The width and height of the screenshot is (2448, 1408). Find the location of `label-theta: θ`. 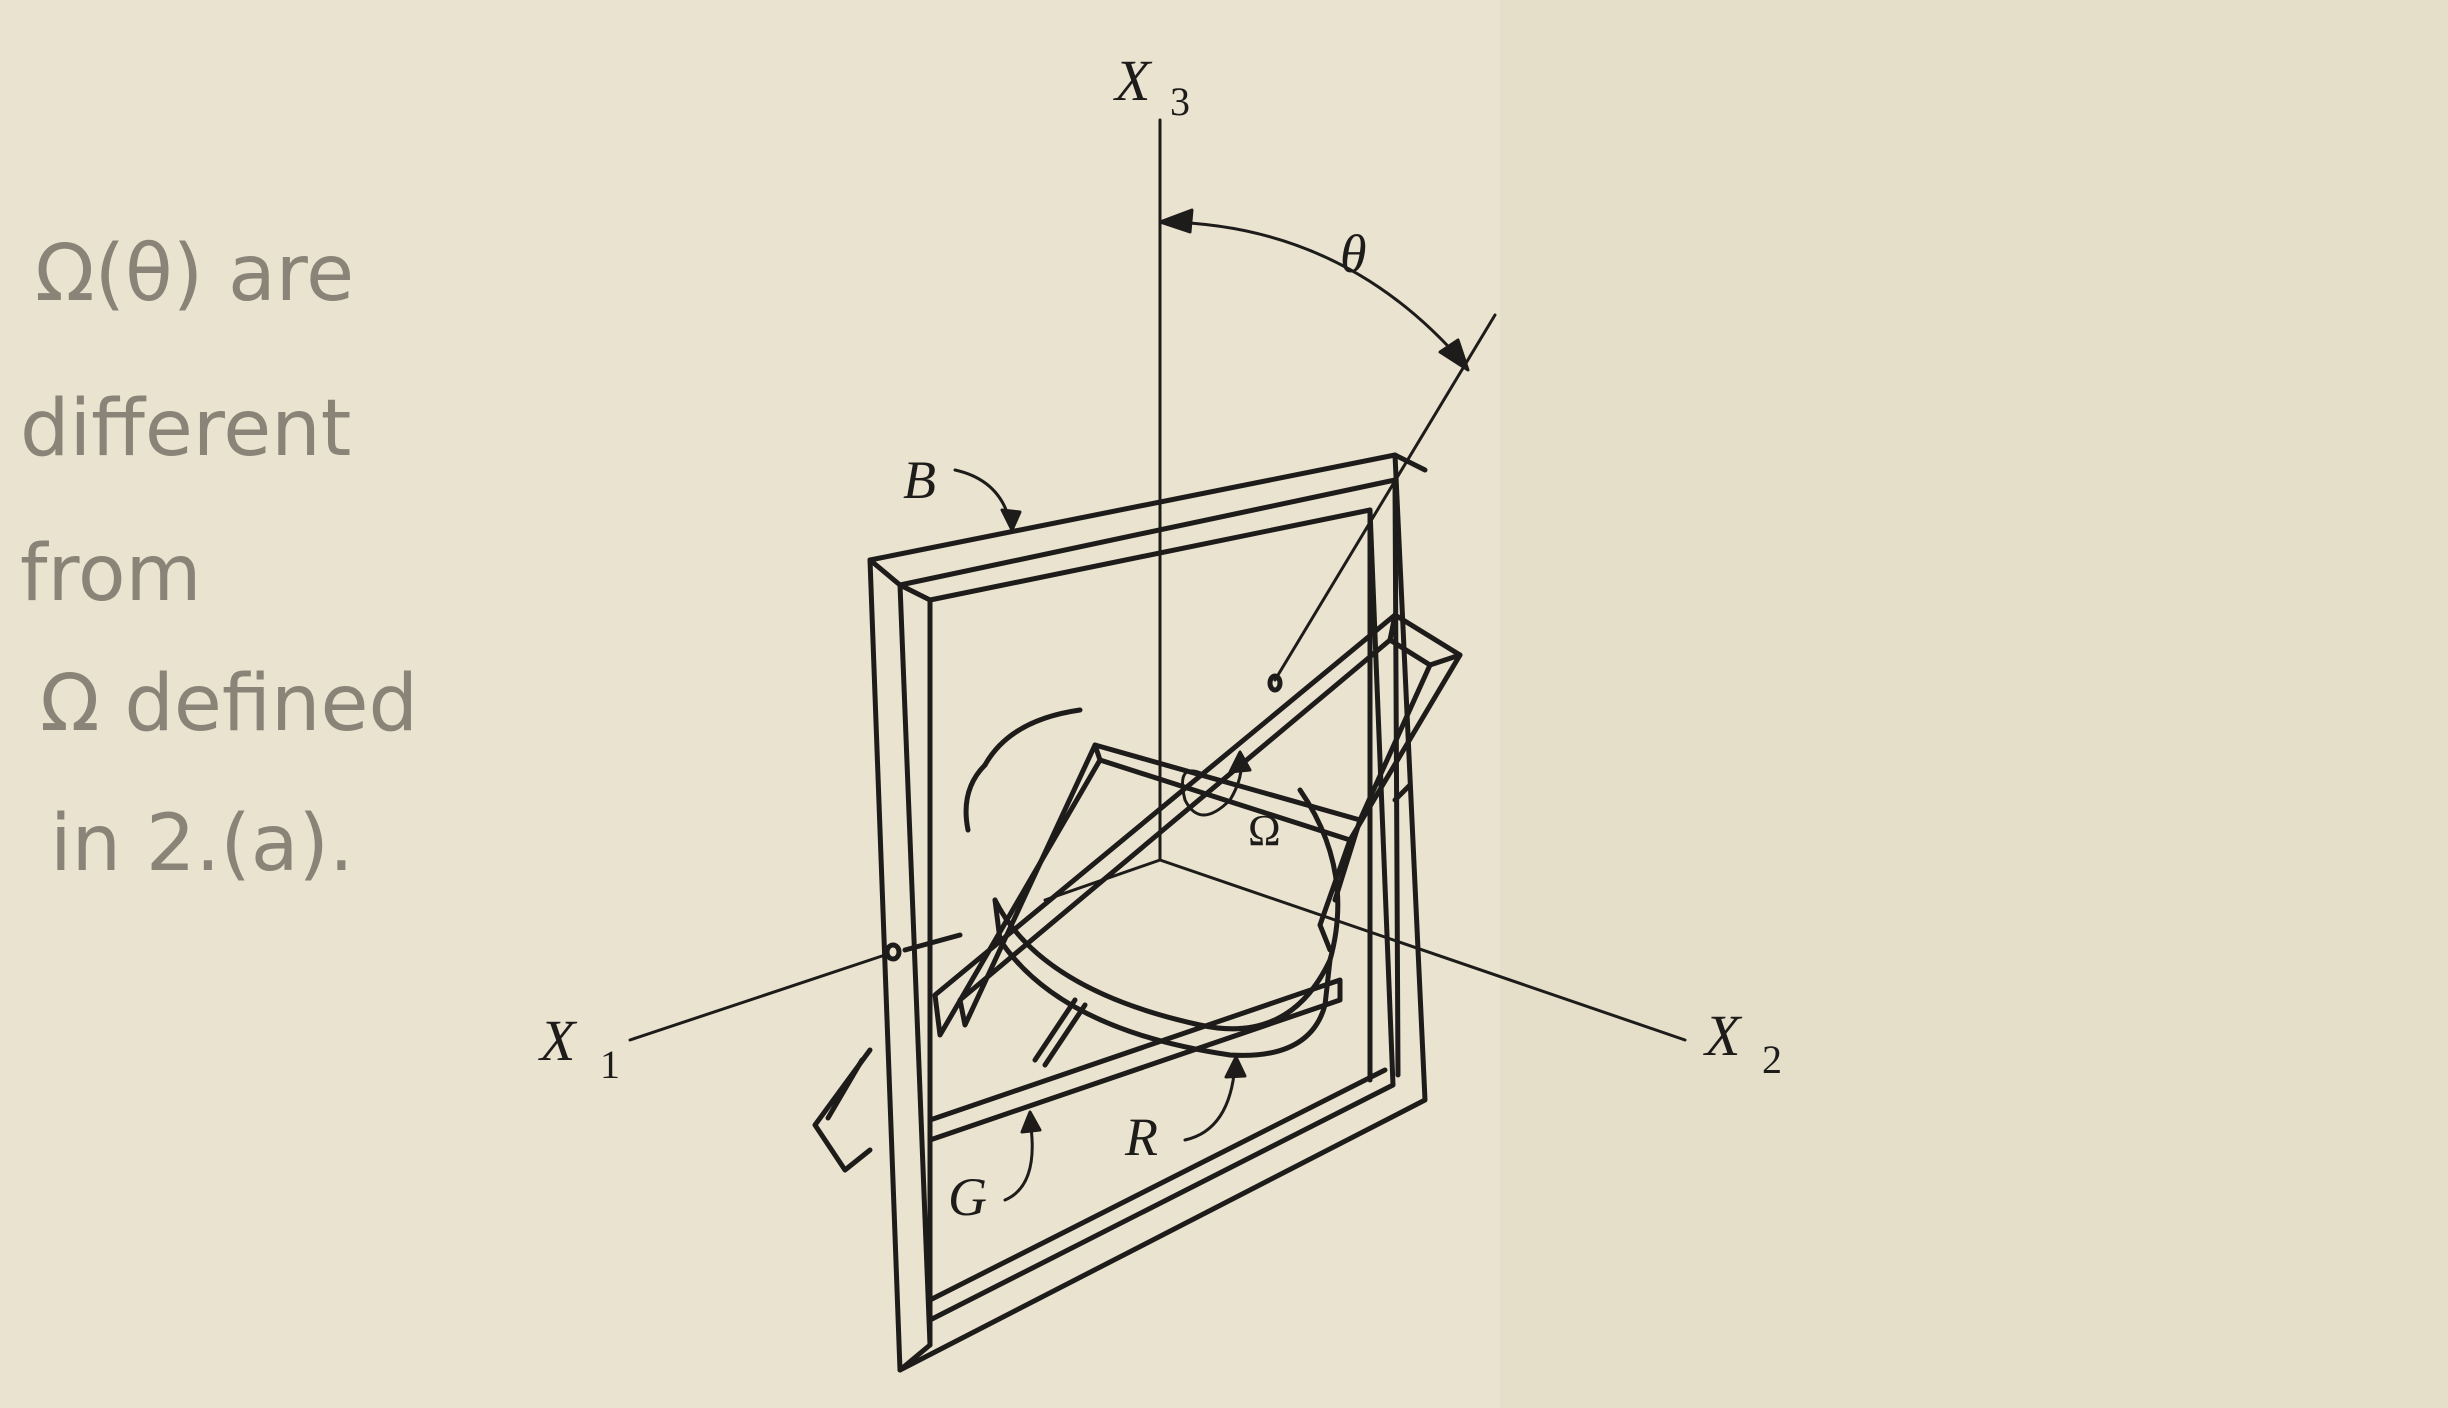

label-theta: θ is located at coordinates (1353, 254).